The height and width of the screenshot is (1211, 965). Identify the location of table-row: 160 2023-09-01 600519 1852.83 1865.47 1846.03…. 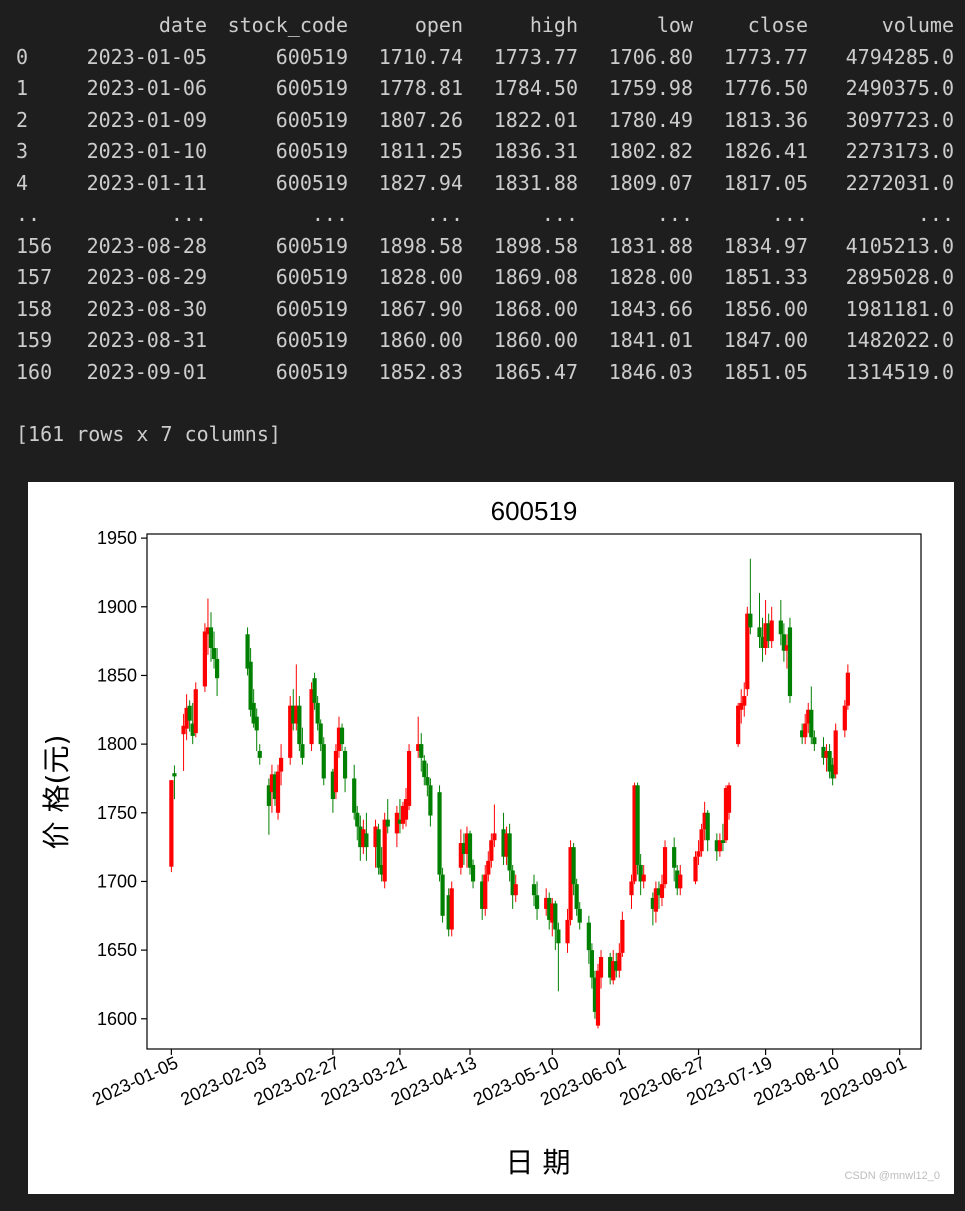
(485, 373).